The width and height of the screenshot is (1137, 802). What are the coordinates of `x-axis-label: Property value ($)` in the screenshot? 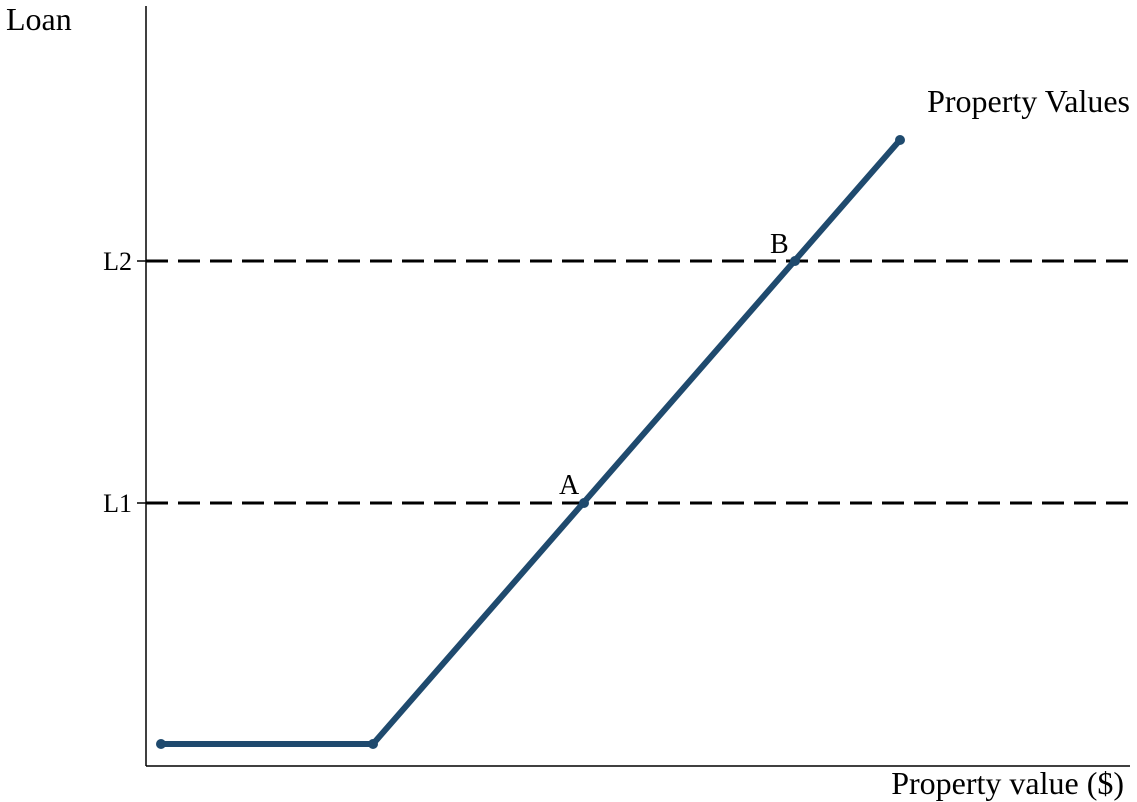 It's located at (1007, 783).